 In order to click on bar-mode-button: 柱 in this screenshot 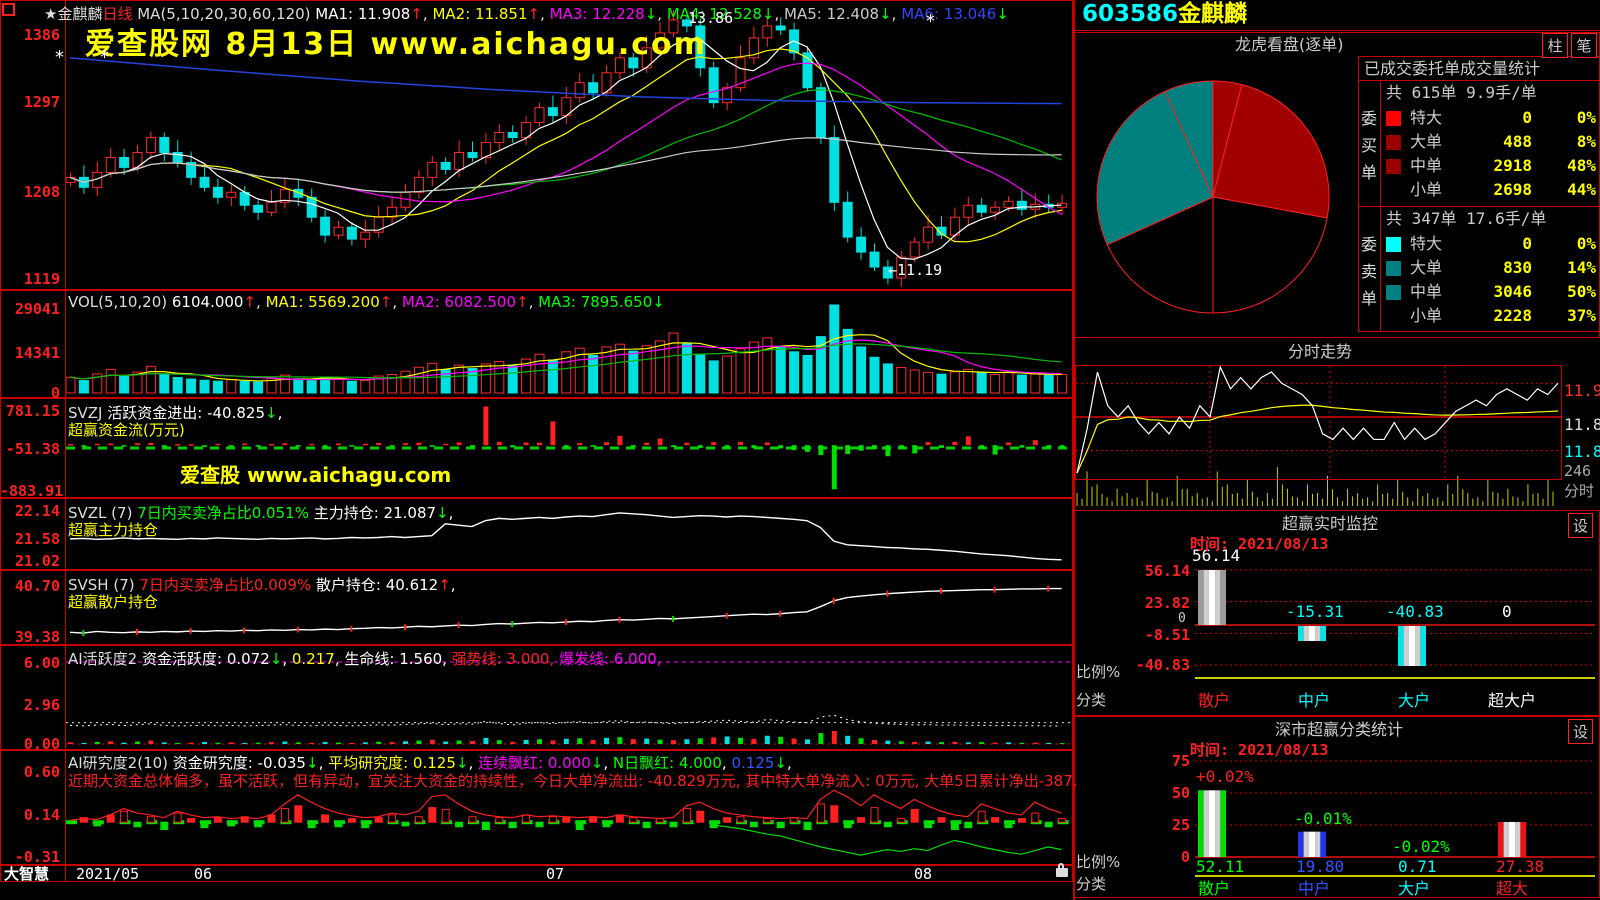, I will do `click(1555, 45)`.